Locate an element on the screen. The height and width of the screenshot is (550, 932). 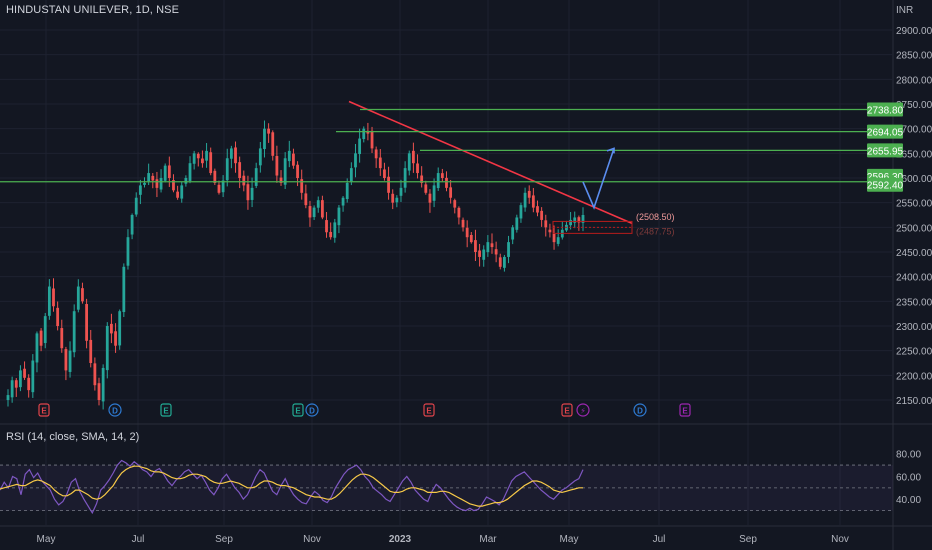
x-tick-label: Jul is located at coordinates (138, 539).